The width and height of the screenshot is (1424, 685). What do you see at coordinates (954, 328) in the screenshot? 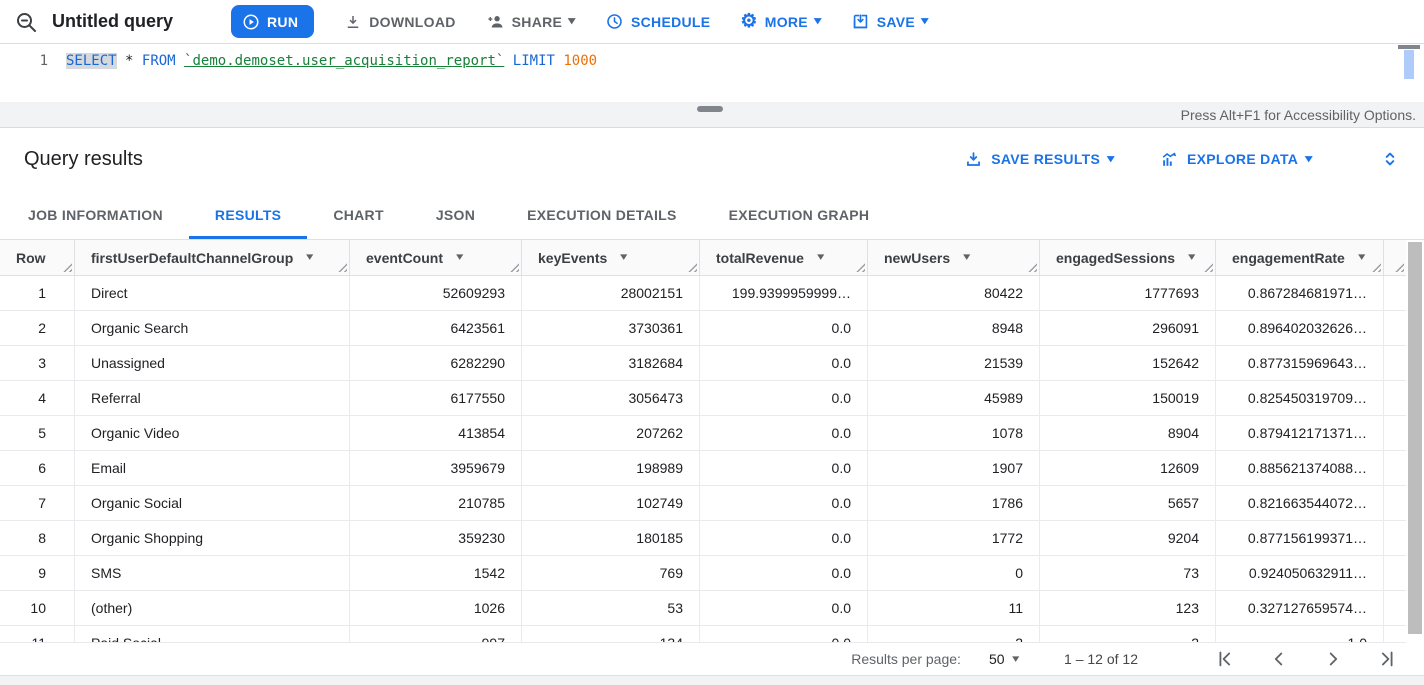
I see `table-cell: 8948` at bounding box center [954, 328].